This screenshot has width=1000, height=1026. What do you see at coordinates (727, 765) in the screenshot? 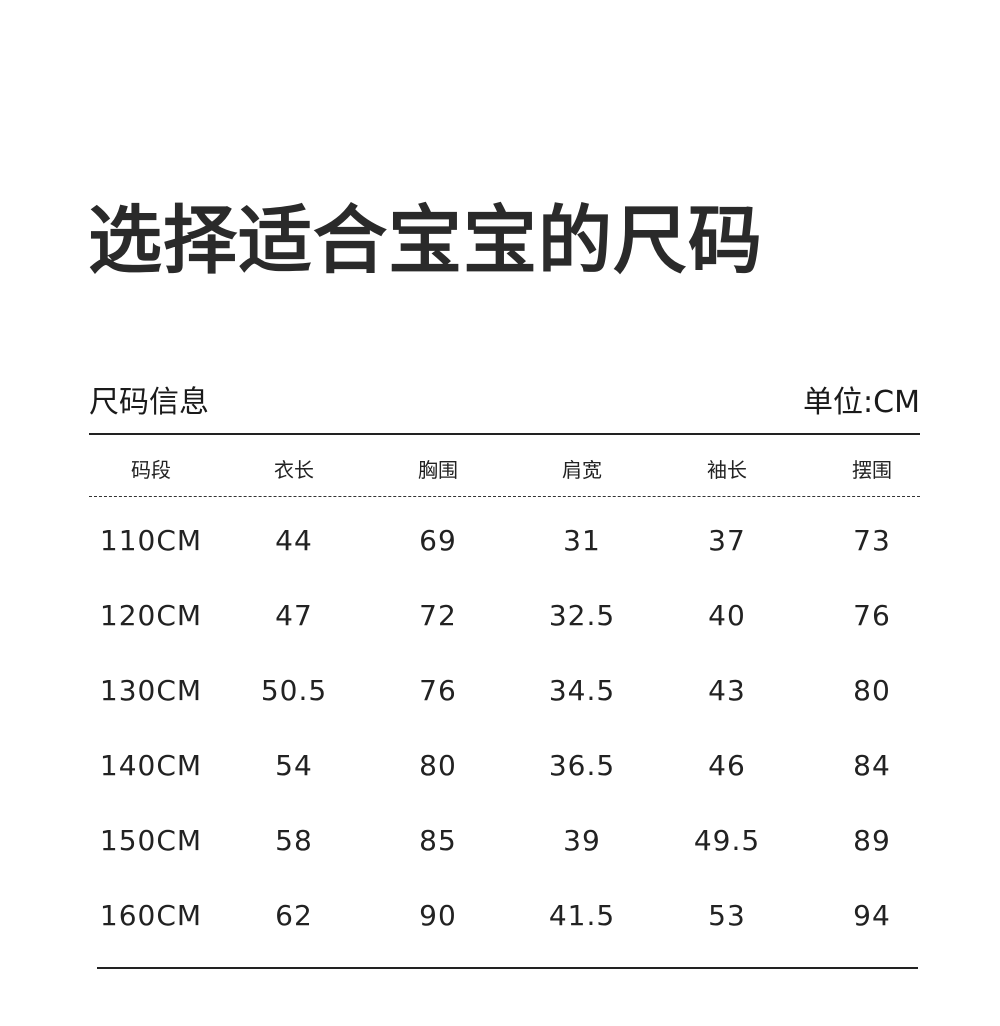
I see `table-cell: 46` at bounding box center [727, 765].